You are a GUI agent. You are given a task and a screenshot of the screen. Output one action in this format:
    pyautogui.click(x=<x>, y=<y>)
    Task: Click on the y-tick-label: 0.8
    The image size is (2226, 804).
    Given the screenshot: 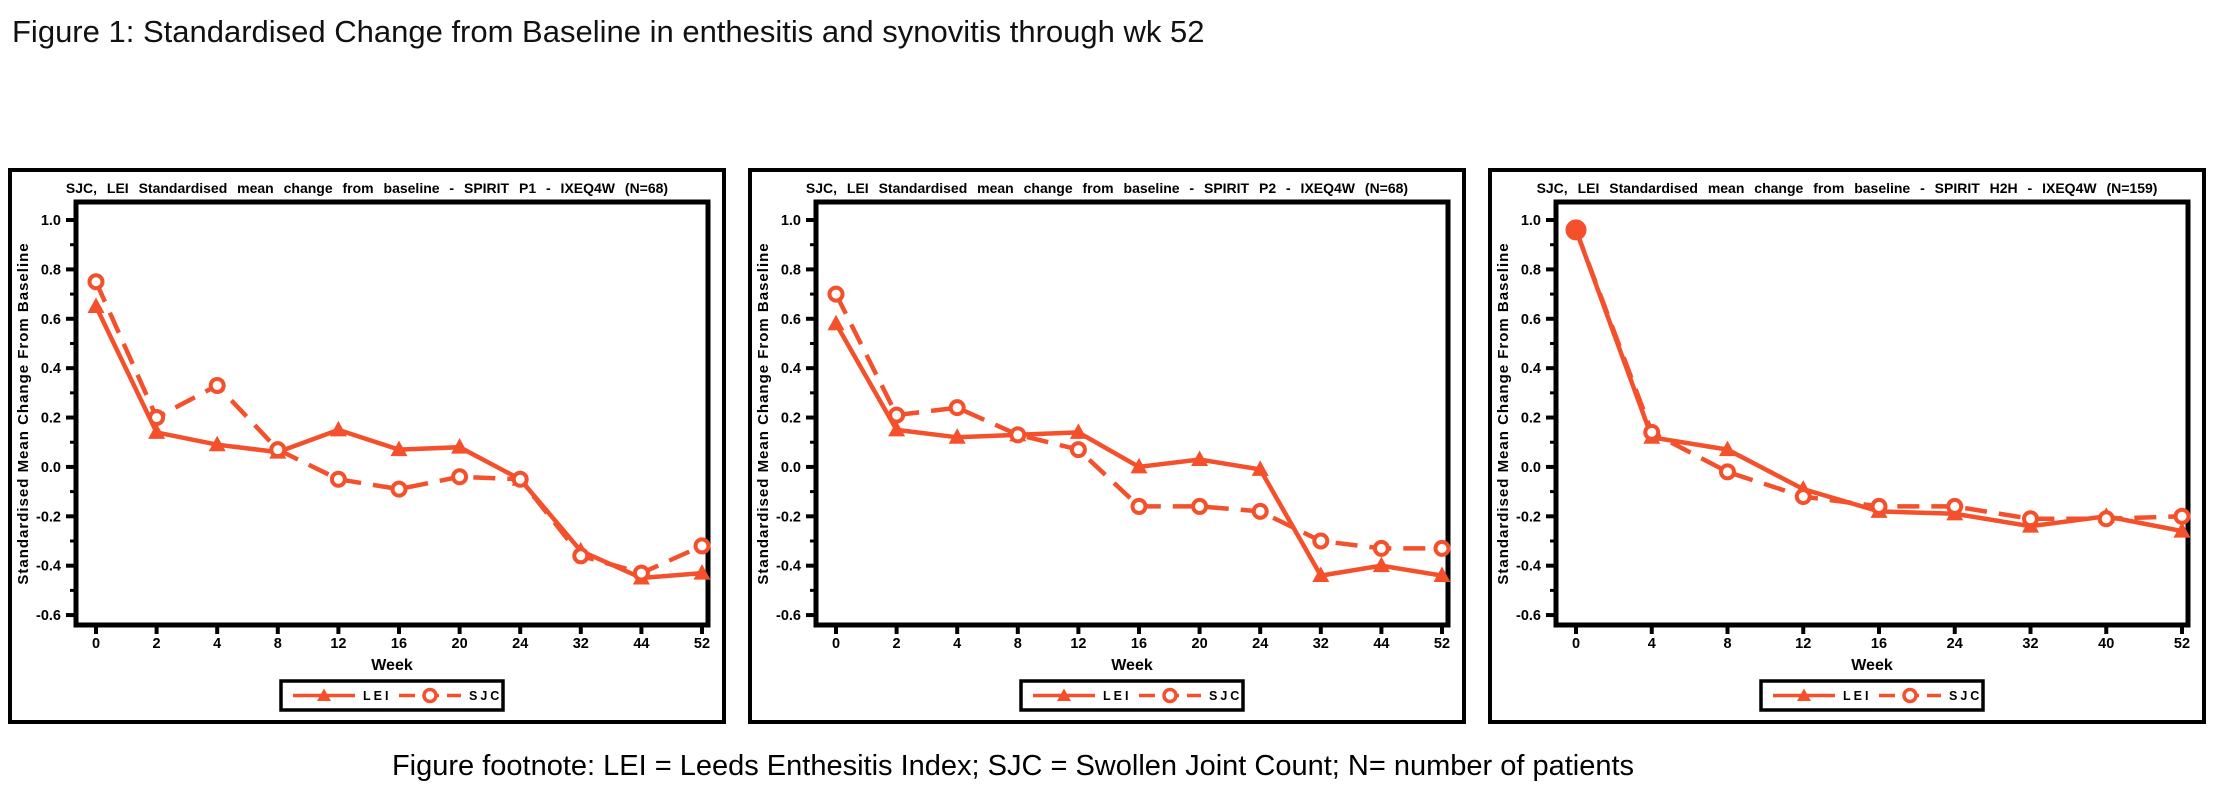 What is the action you would take?
    pyautogui.click(x=791, y=270)
    